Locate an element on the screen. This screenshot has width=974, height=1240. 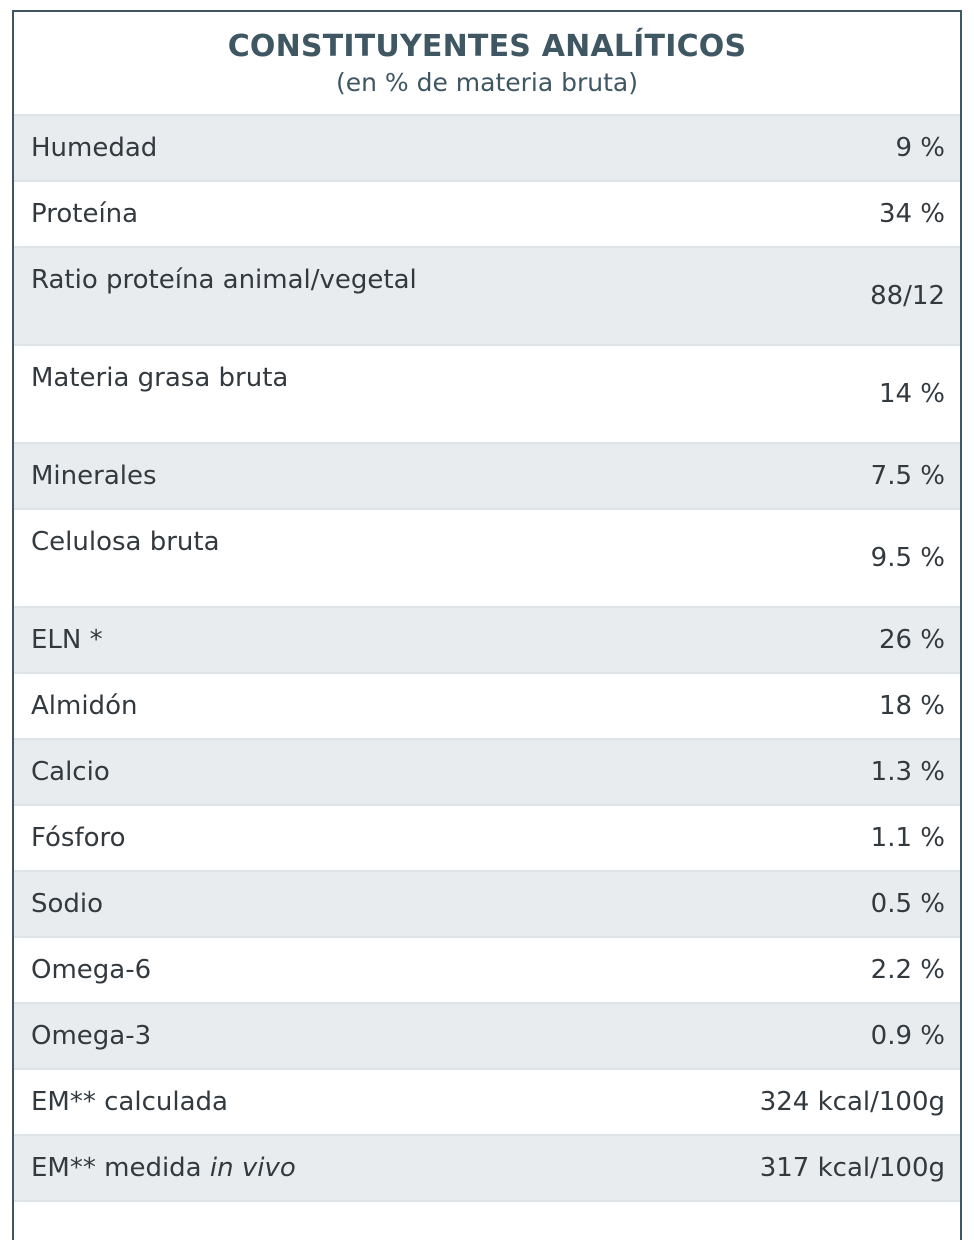
table-row-em-medida: EM** medida in vivo 317 kcal/100g is located at coordinates (487, 1169).